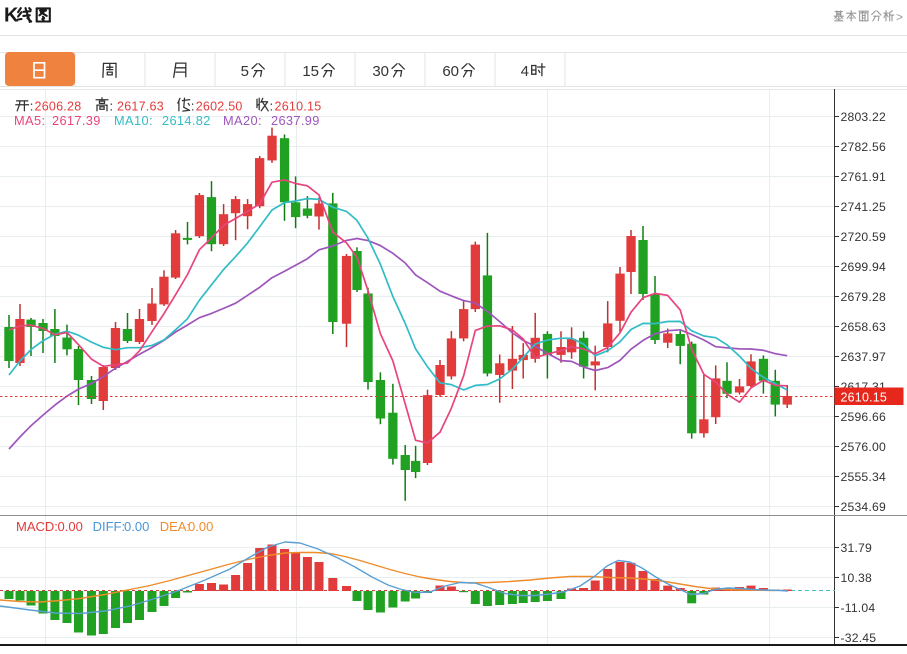 The width and height of the screenshot is (907, 654). Describe the element at coordinates (857, 548) in the screenshot. I see `svg-text: 31.79` at that location.